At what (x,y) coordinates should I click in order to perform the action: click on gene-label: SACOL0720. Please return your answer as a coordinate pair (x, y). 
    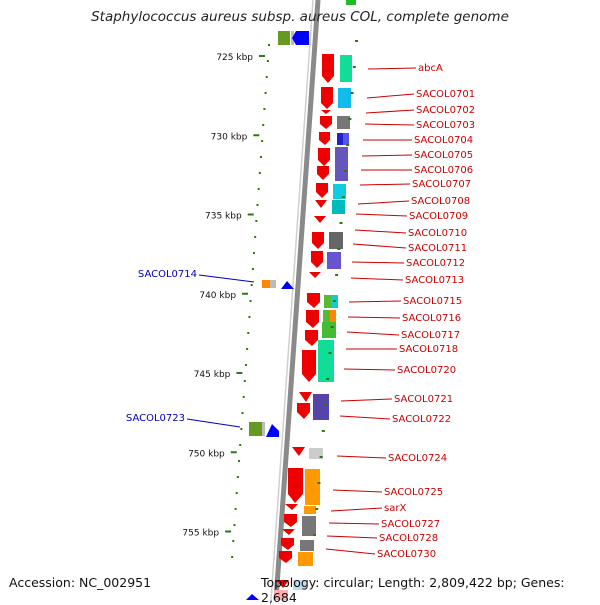
    Looking at the image, I should click on (426, 370).